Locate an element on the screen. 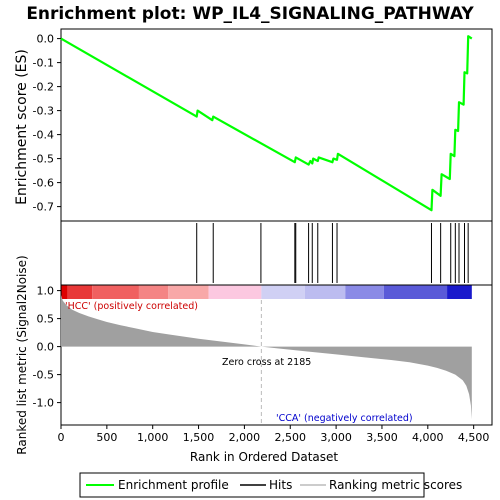 The image size is (500, 500). metric-y-axis-label: Ranked list metric (Signal2Noise) is located at coordinates (22, 354).